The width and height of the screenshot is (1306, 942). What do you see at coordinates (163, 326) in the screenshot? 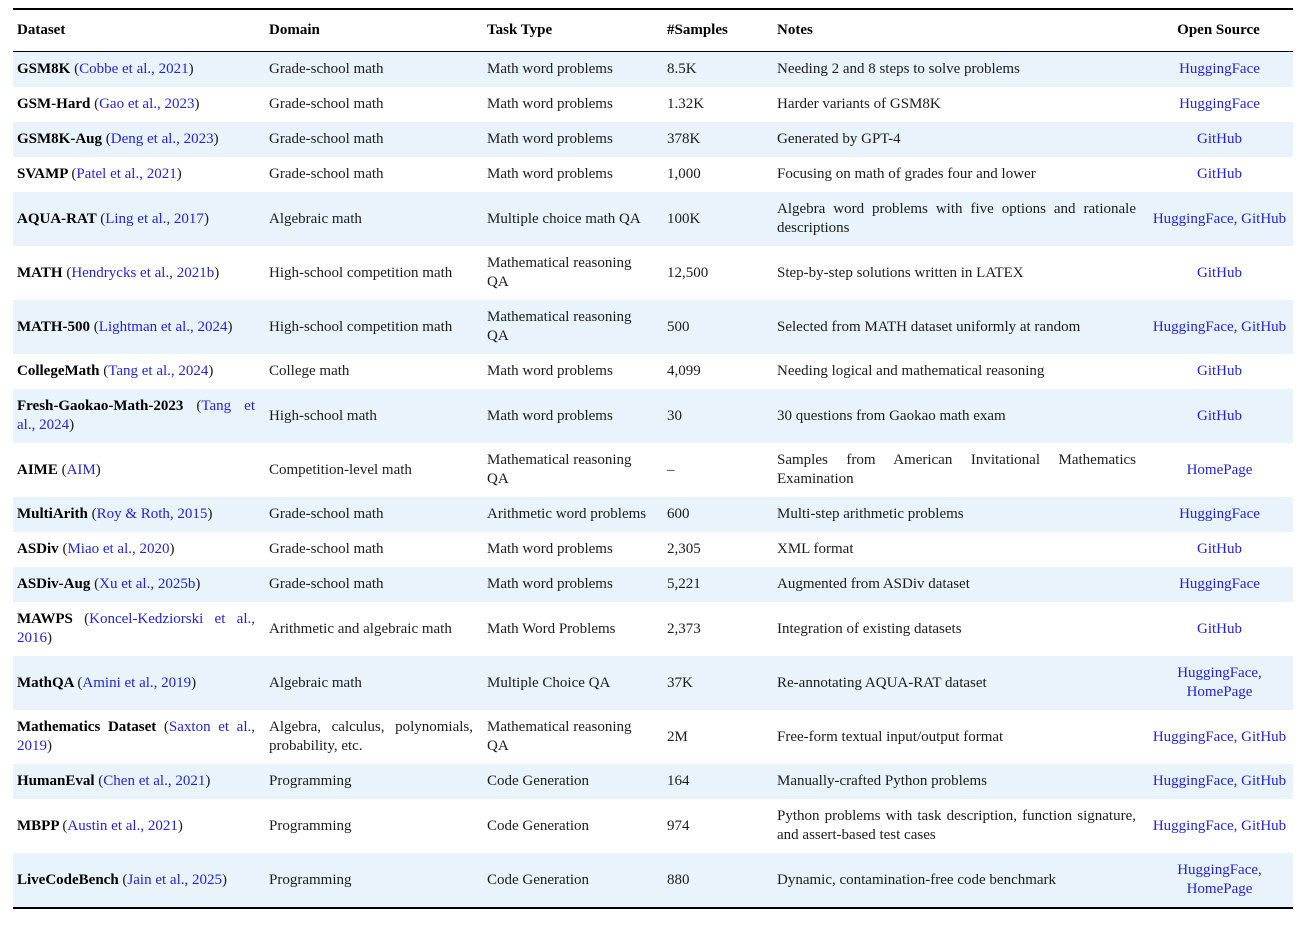
I see `citation-link: Lightman et al., 2024` at bounding box center [163, 326].